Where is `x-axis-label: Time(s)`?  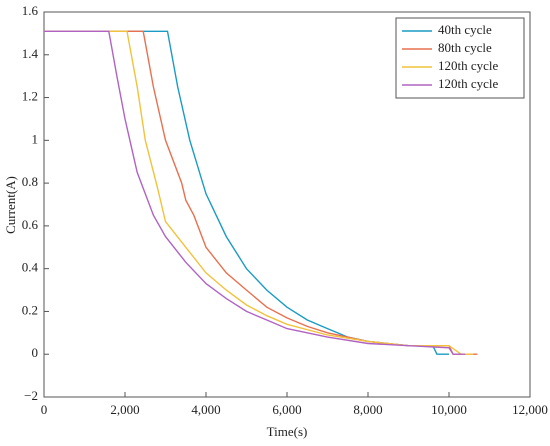 x-axis-label: Time(s) is located at coordinates (287, 431).